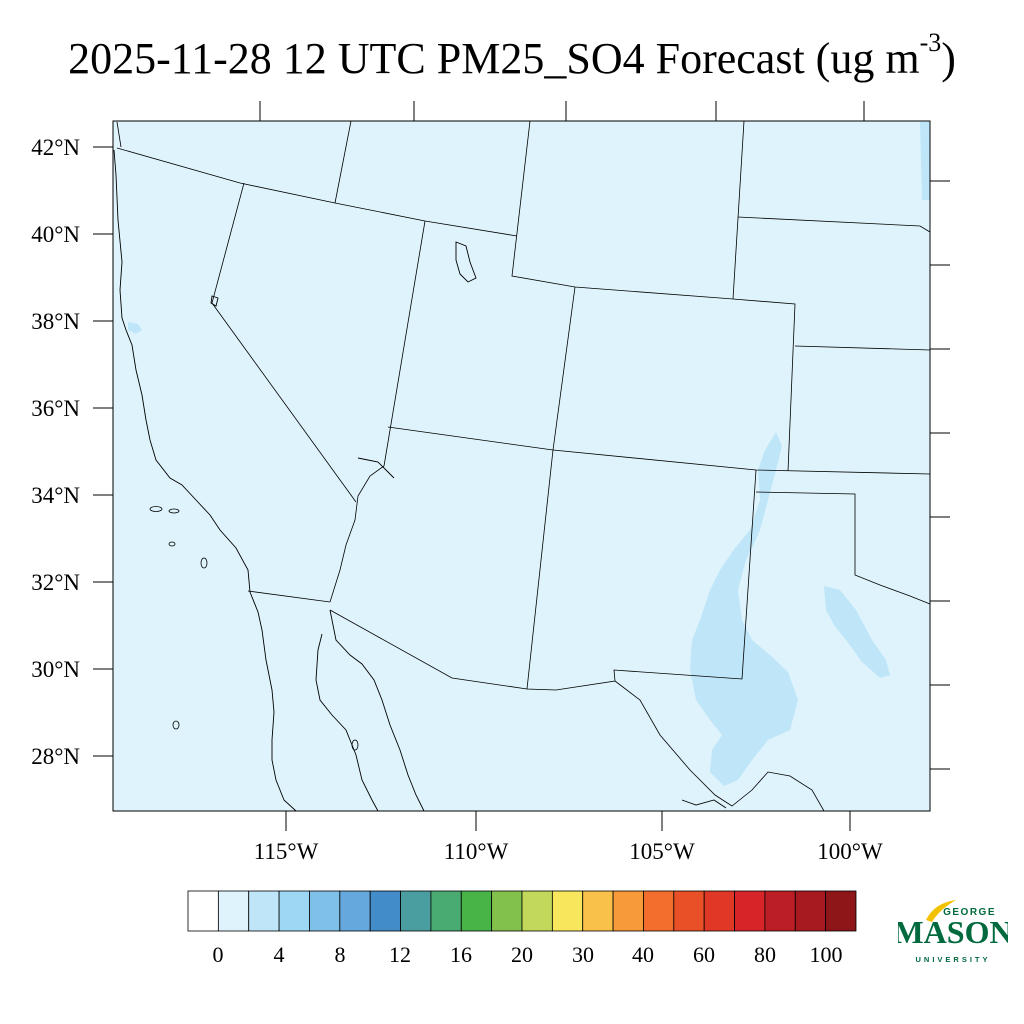  Describe the element at coordinates (55, 452) in the screenshot. I see `latitude-labels: 42°N 40°N 38°N 36°N 34°N 32°N 30°N 28°N` at that location.